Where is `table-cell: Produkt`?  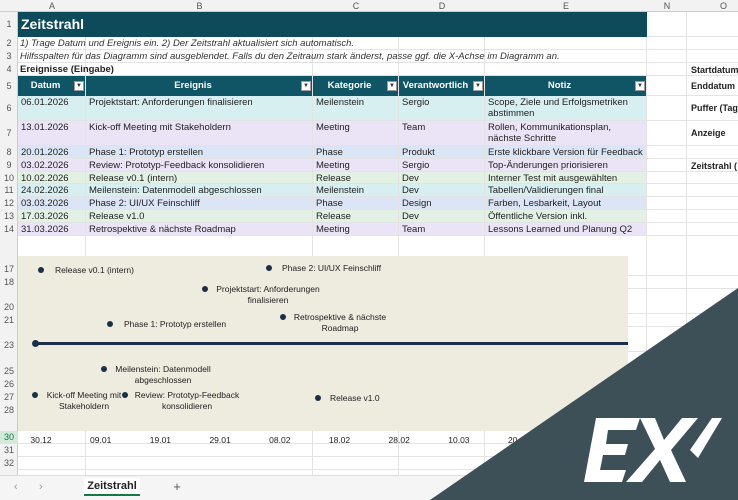 table-cell: Produkt is located at coordinates (441, 152).